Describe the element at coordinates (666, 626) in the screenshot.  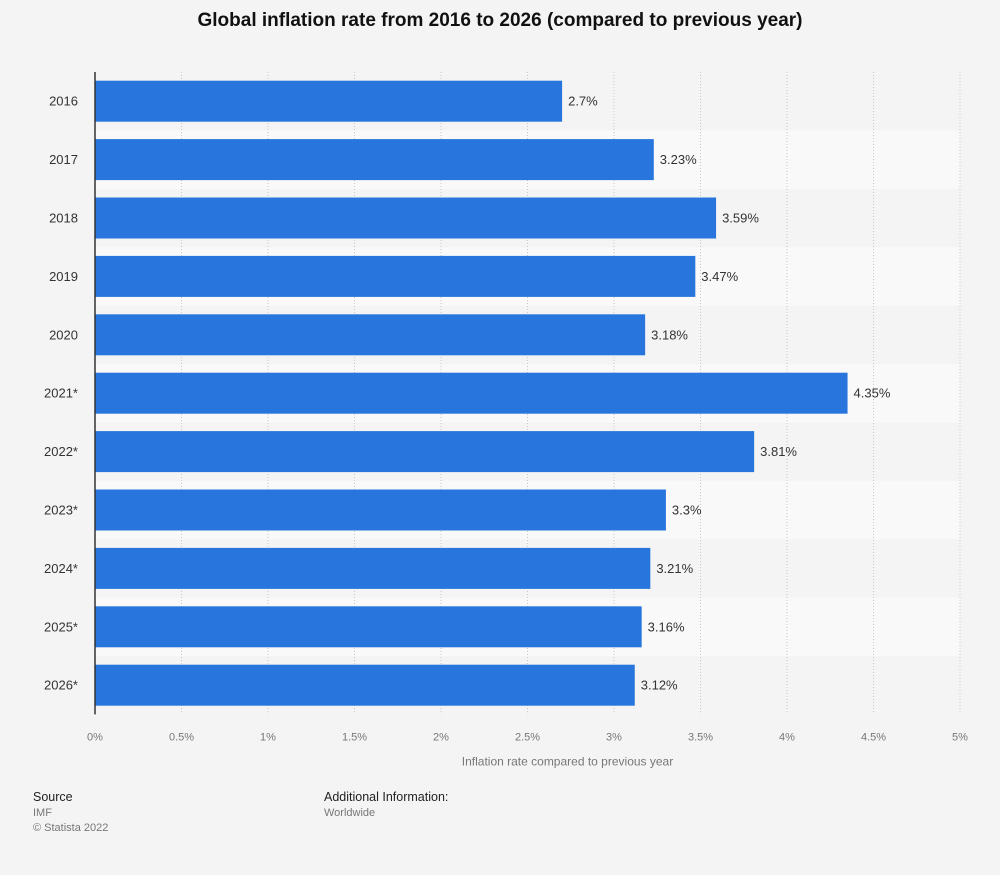
I see `data-label: 3.16%` at that location.